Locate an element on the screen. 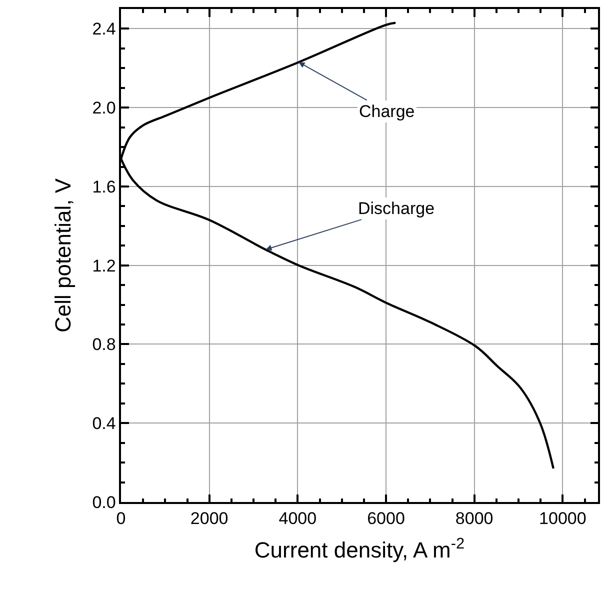  x-tick-label: 0 is located at coordinates (121, 518).